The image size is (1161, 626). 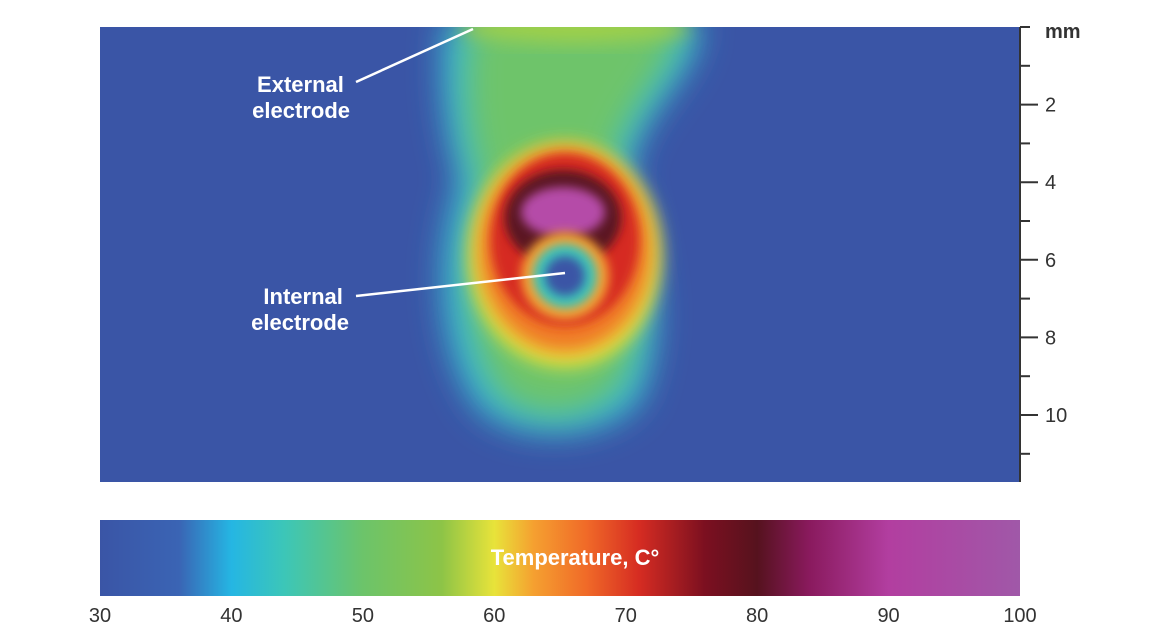 What do you see at coordinates (231, 615) in the screenshot?
I see `colorbar-tick-label: 40` at bounding box center [231, 615].